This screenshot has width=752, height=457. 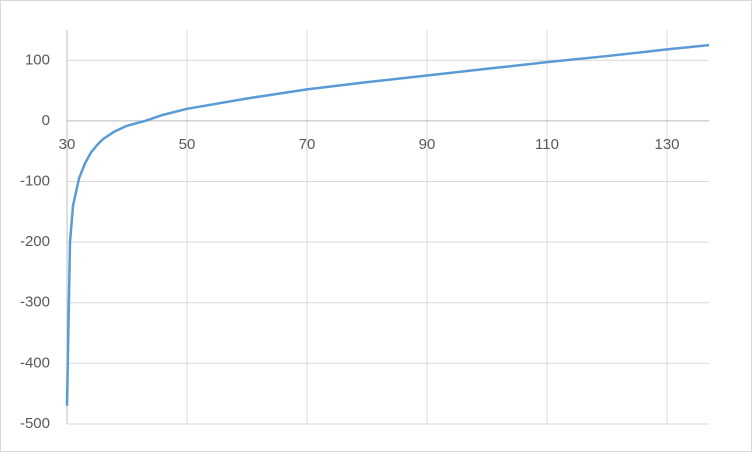 I want to click on y-tick-label: -500, so click(x=35, y=423).